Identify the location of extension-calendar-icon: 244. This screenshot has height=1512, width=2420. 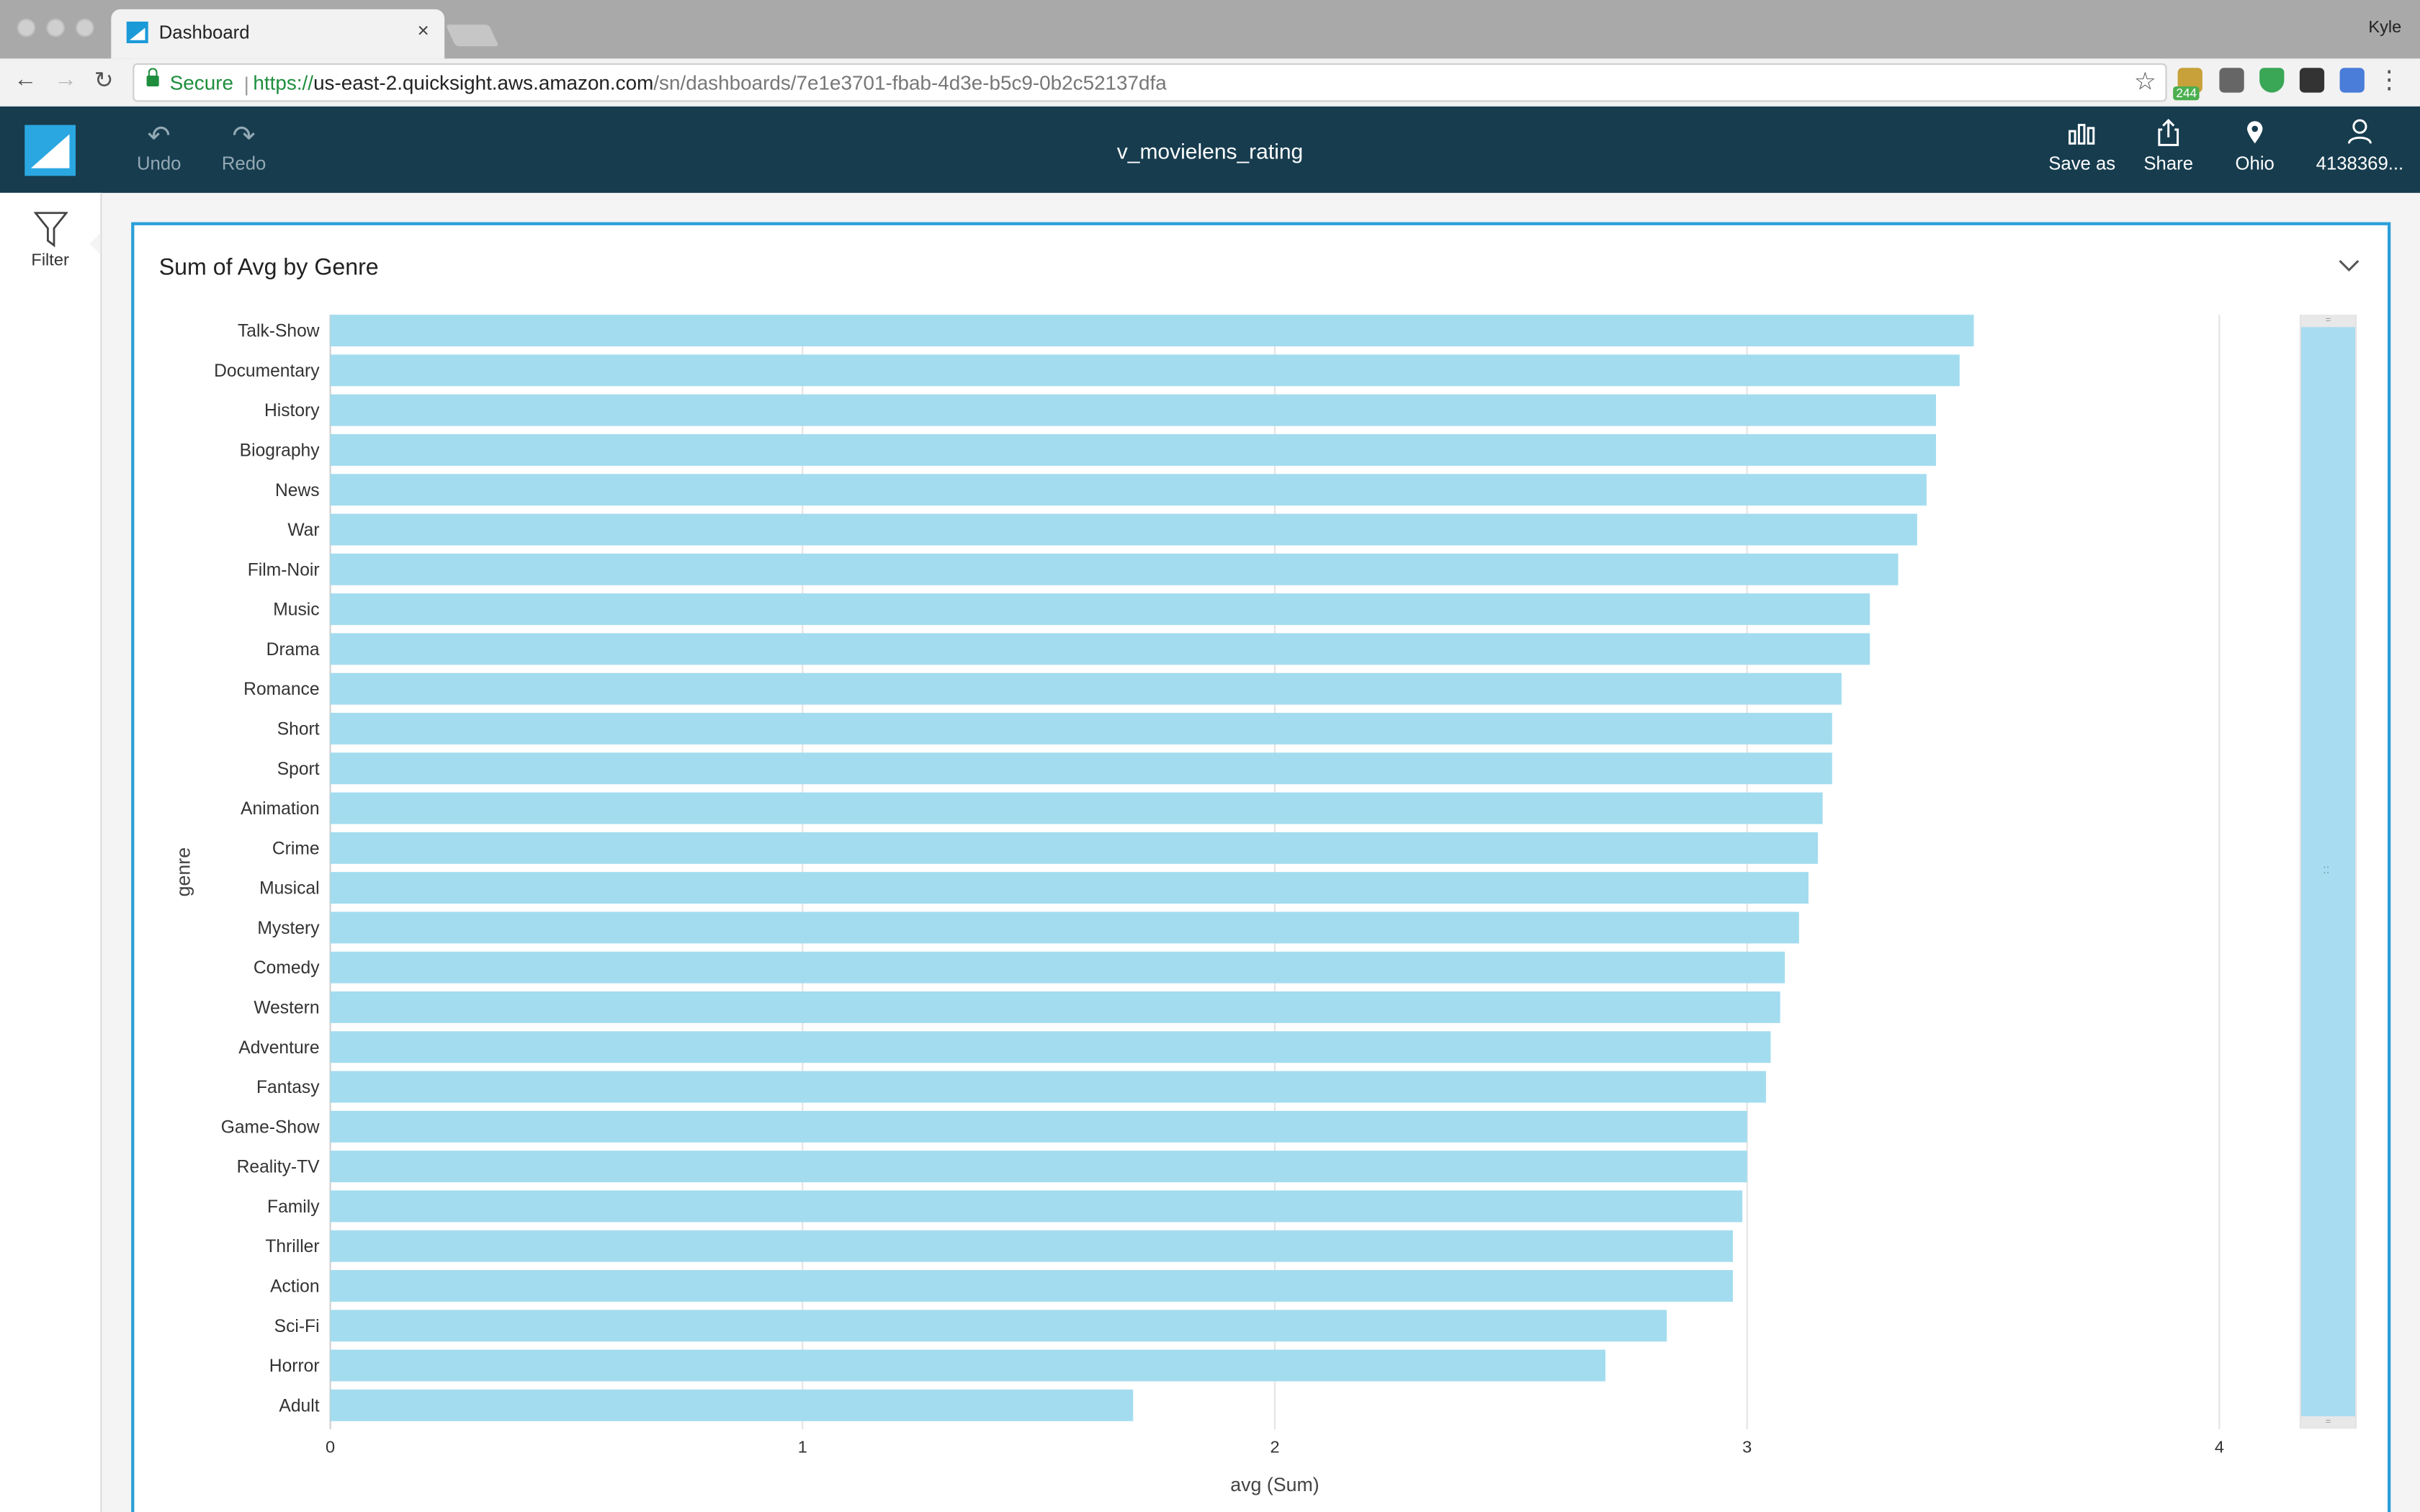
(2187, 84).